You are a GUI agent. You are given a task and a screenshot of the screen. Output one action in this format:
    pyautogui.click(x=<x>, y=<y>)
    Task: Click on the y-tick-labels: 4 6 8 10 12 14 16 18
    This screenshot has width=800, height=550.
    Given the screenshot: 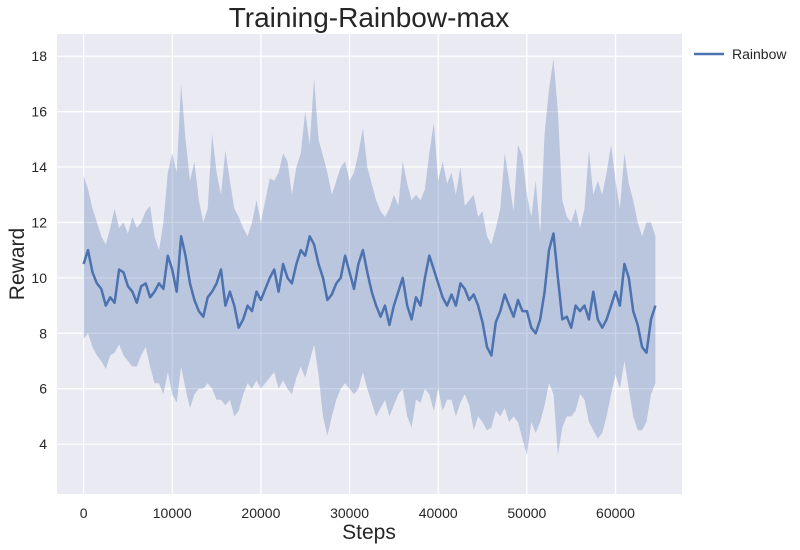 What is the action you would take?
    pyautogui.click(x=39, y=250)
    